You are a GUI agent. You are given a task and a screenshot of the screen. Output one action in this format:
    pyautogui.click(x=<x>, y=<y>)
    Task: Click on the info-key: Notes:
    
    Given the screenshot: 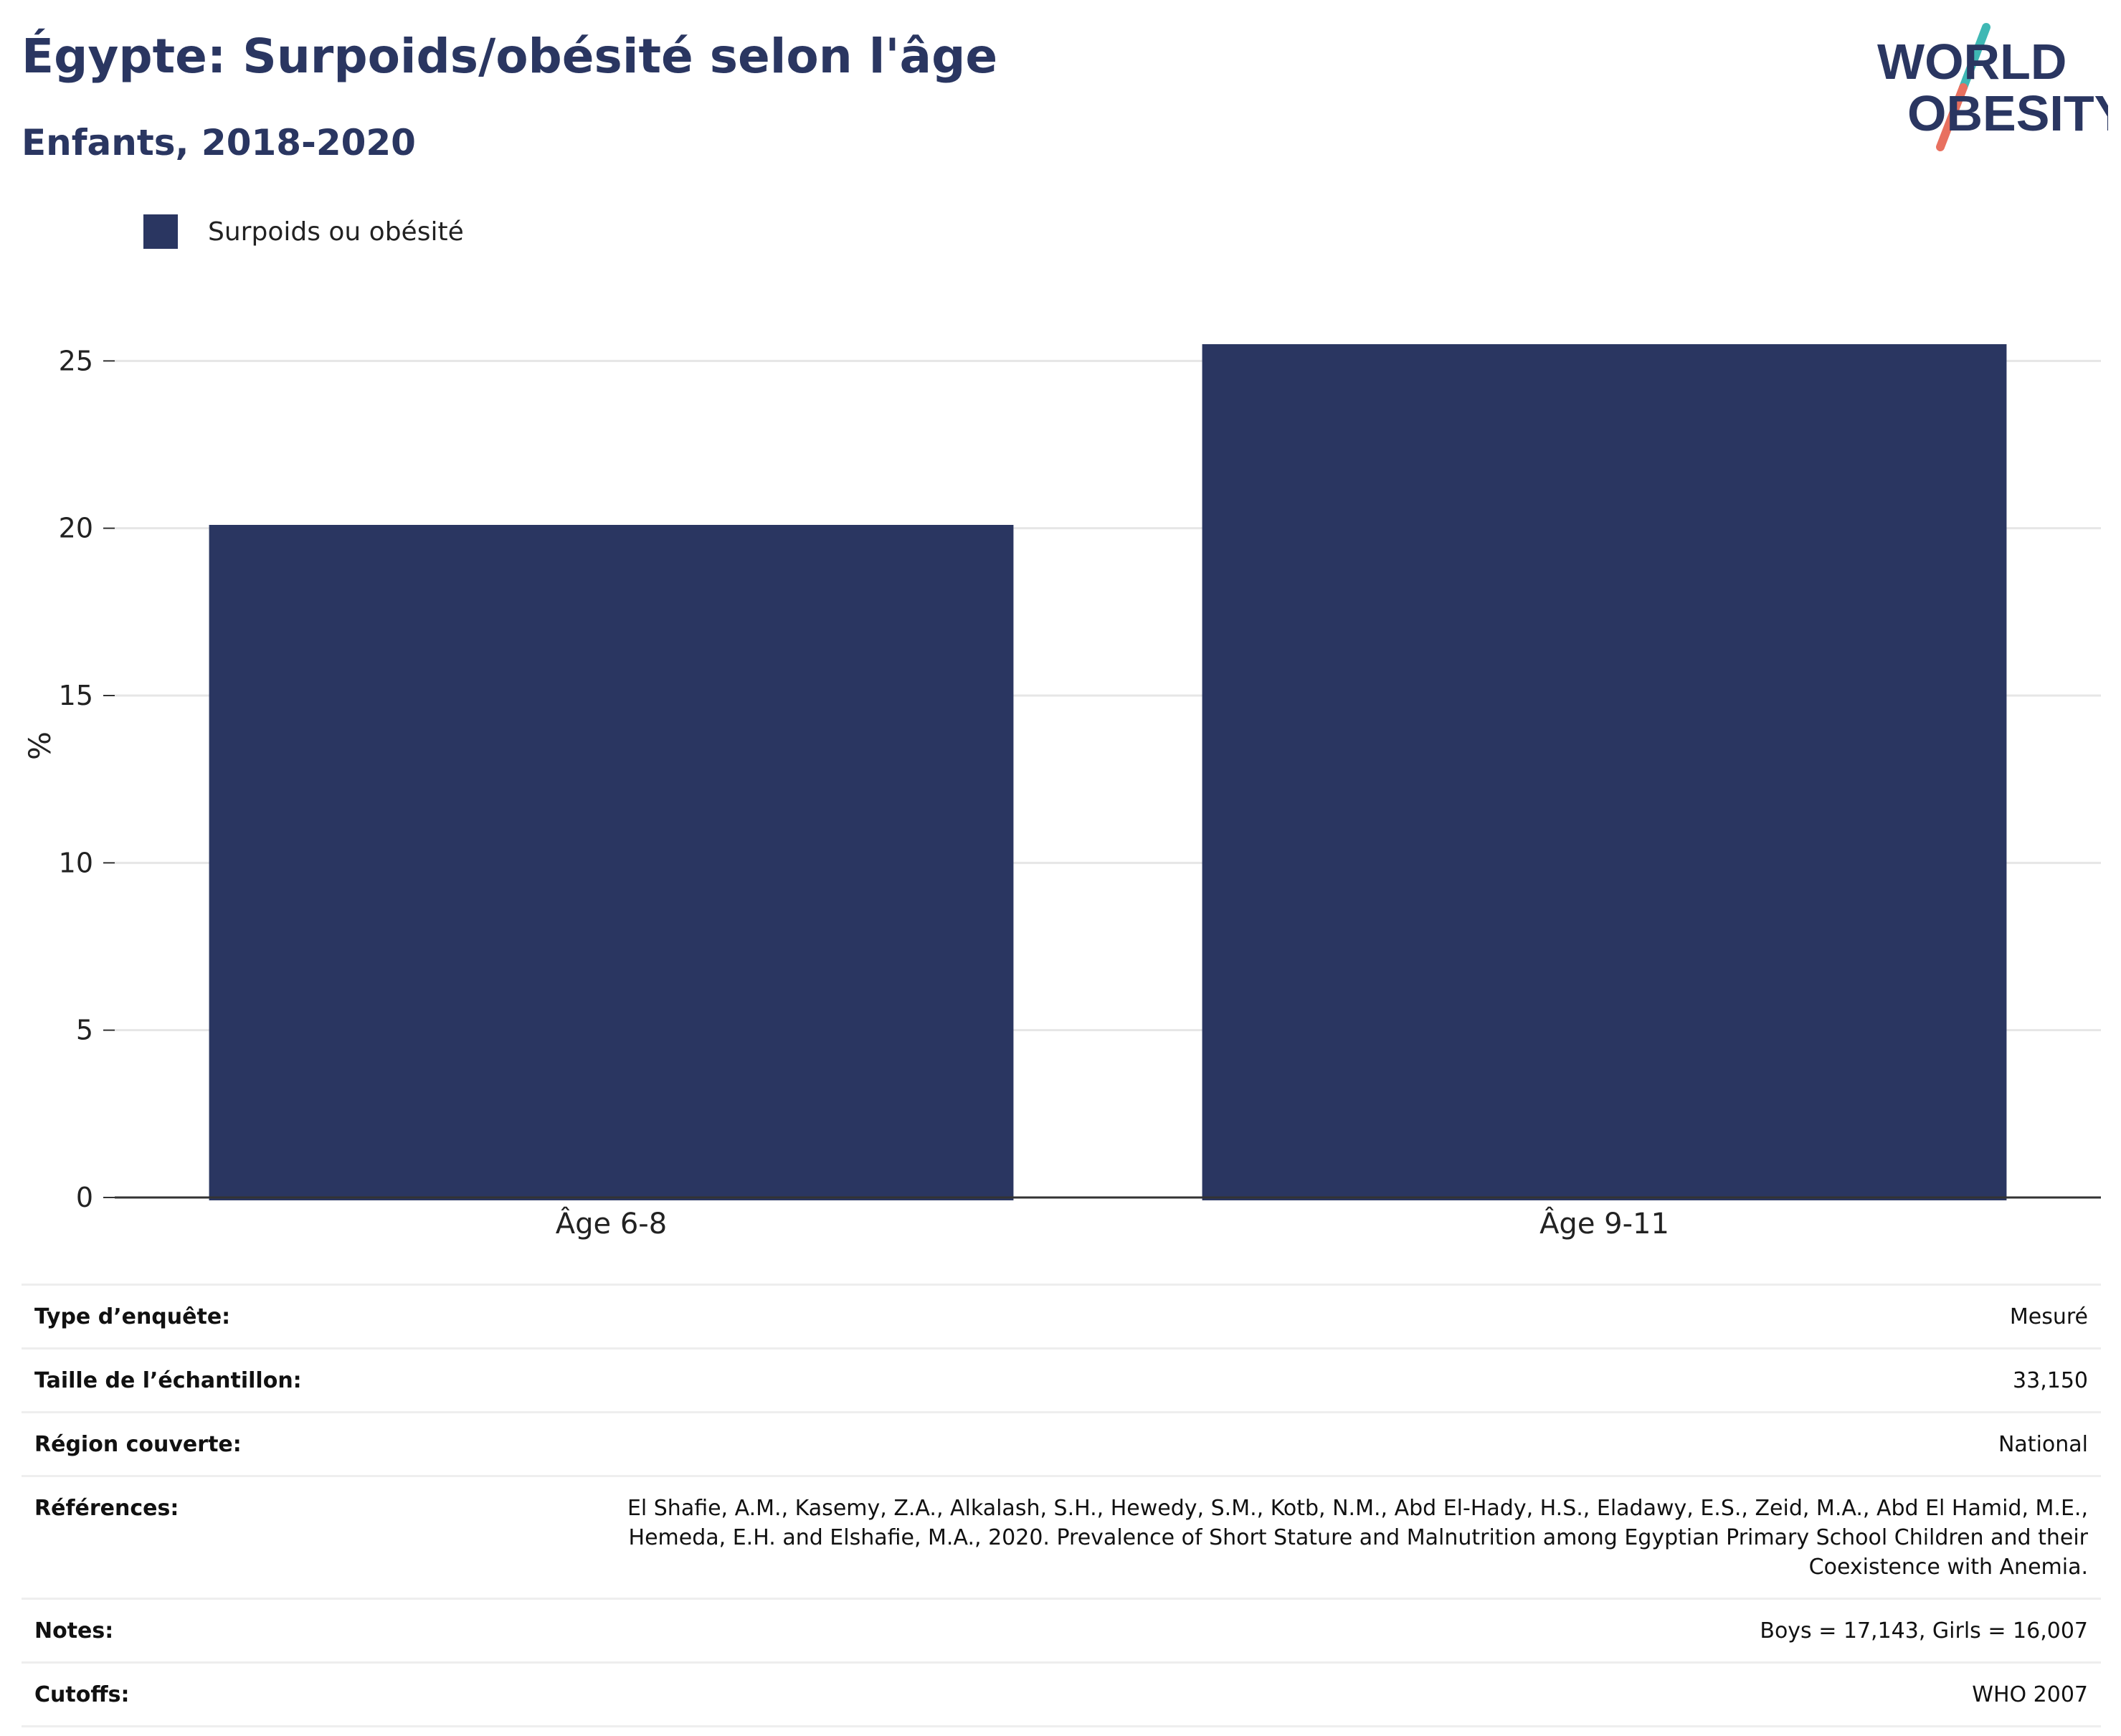 What is the action you would take?
    pyautogui.click(x=74, y=1631)
    